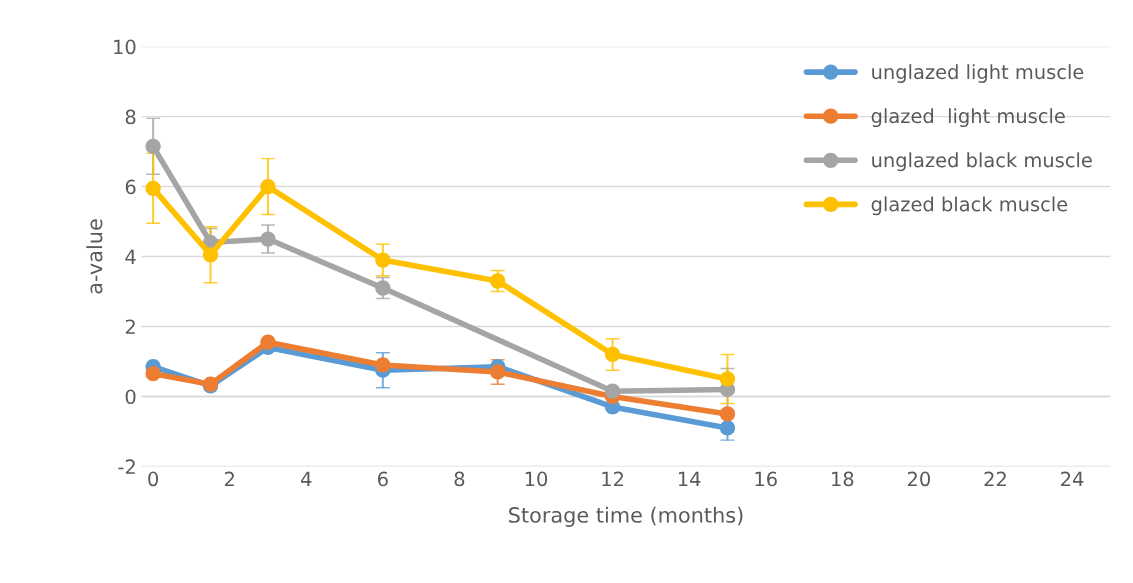 The height and width of the screenshot is (583, 1133). What do you see at coordinates (153, 479) in the screenshot?
I see `x-tick-label: 0` at bounding box center [153, 479].